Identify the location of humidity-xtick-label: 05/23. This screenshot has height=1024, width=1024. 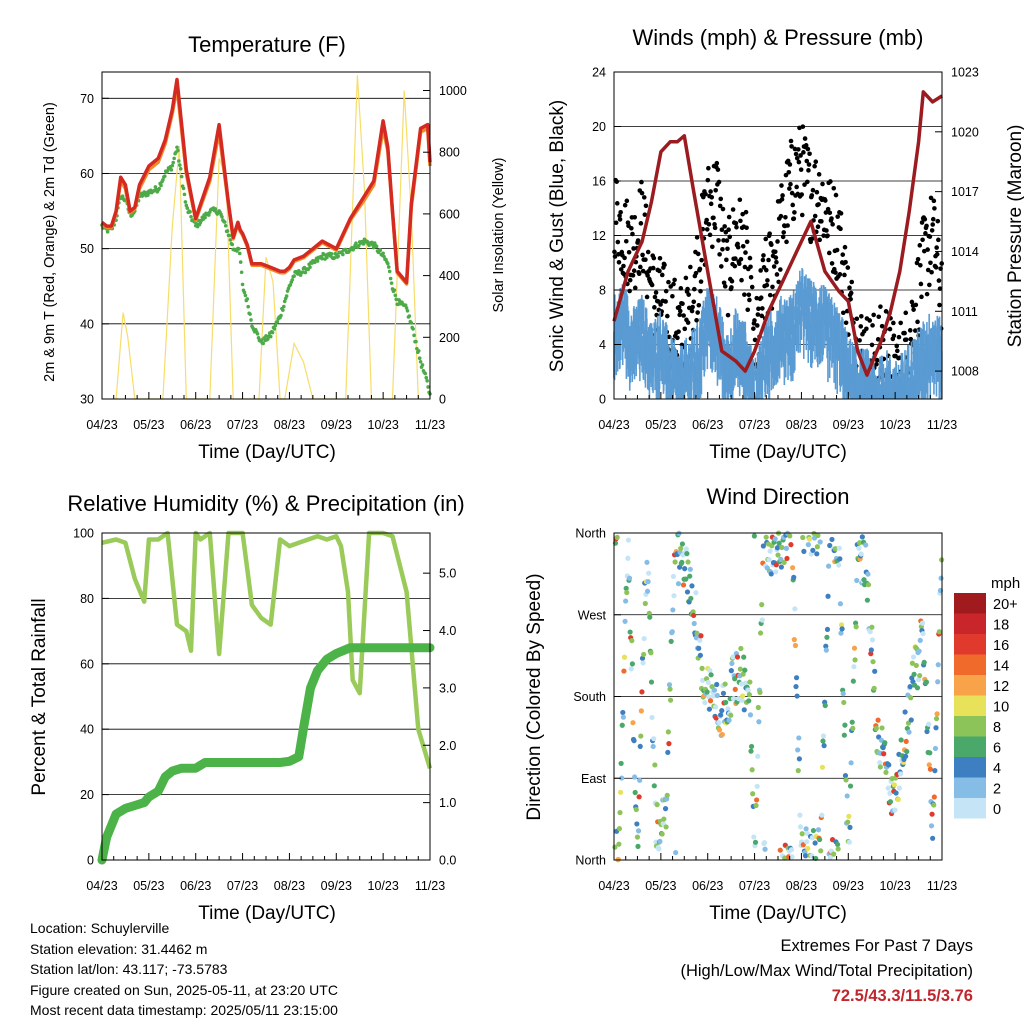
(148, 886).